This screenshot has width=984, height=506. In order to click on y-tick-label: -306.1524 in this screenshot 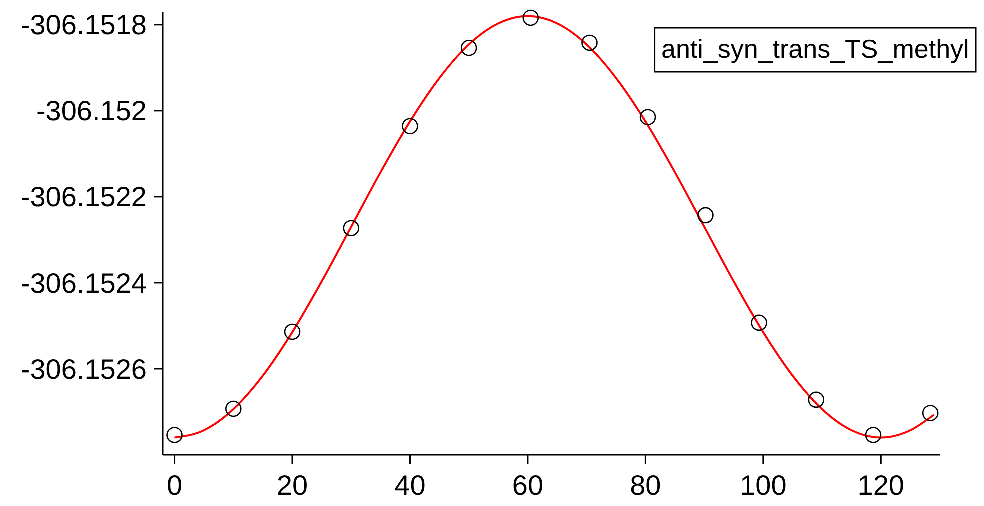, I will do `click(83, 283)`.